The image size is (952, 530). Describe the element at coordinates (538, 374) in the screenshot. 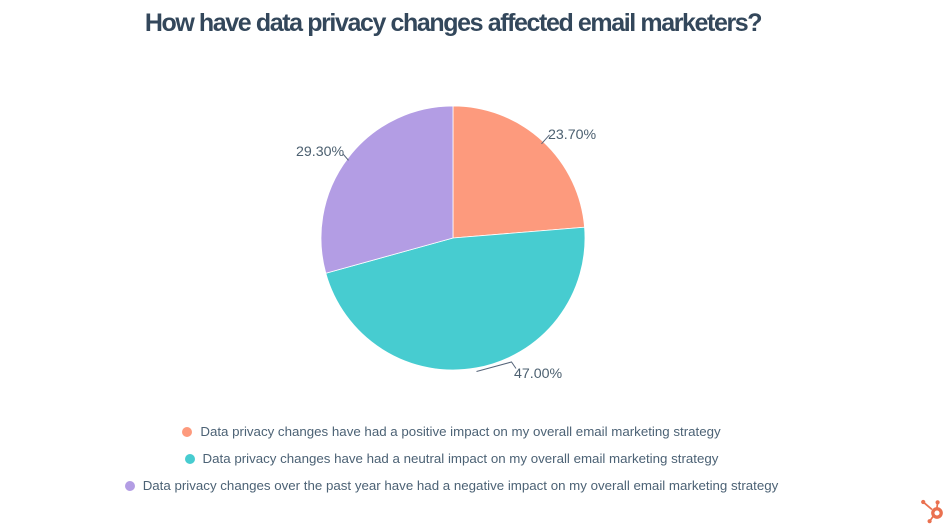

I see `svg-text: 47.00%` at that location.